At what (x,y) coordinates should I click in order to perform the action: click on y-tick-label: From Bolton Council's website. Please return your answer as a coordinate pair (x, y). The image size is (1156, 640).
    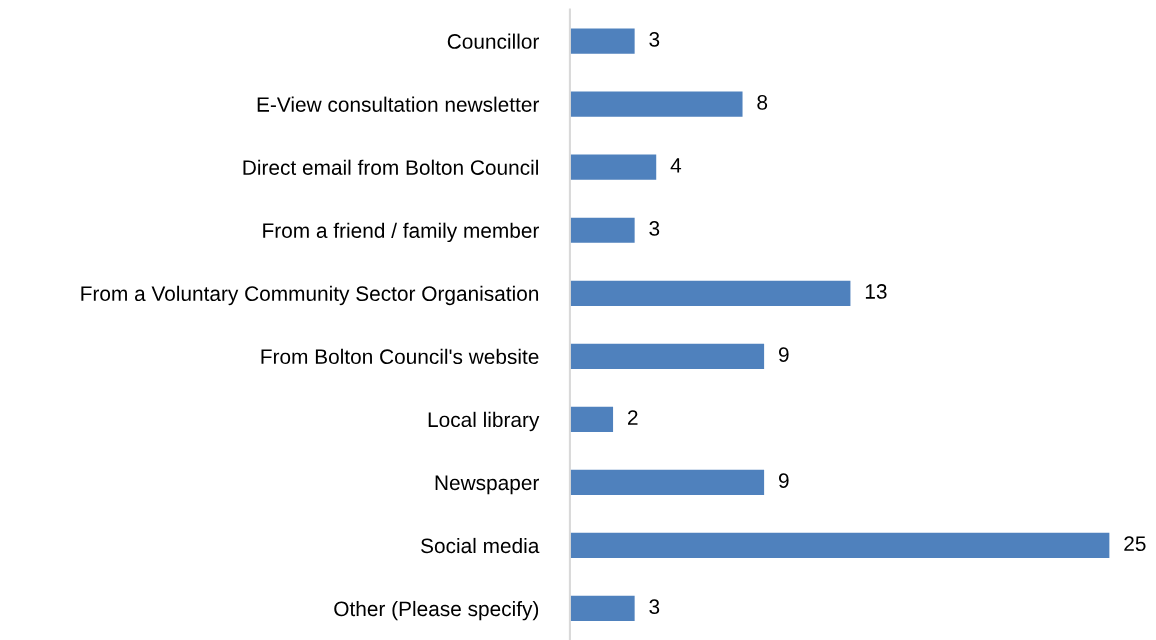
    Looking at the image, I should click on (400, 356).